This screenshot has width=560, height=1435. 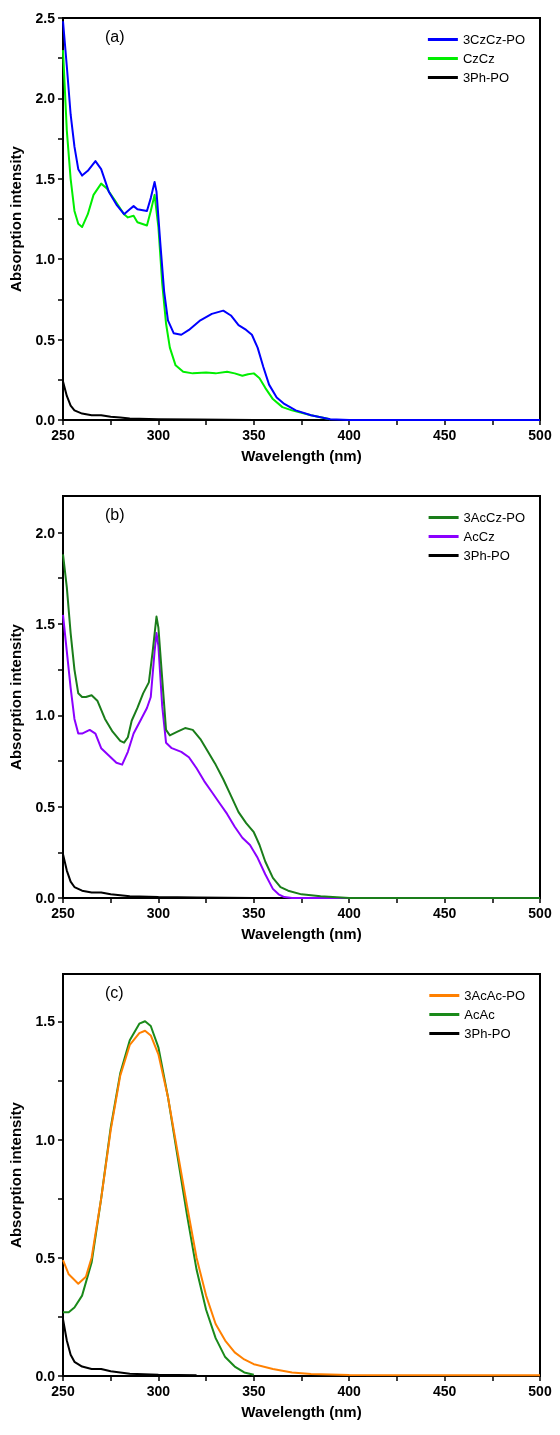 I want to click on annotation: (a), so click(x=115, y=36).